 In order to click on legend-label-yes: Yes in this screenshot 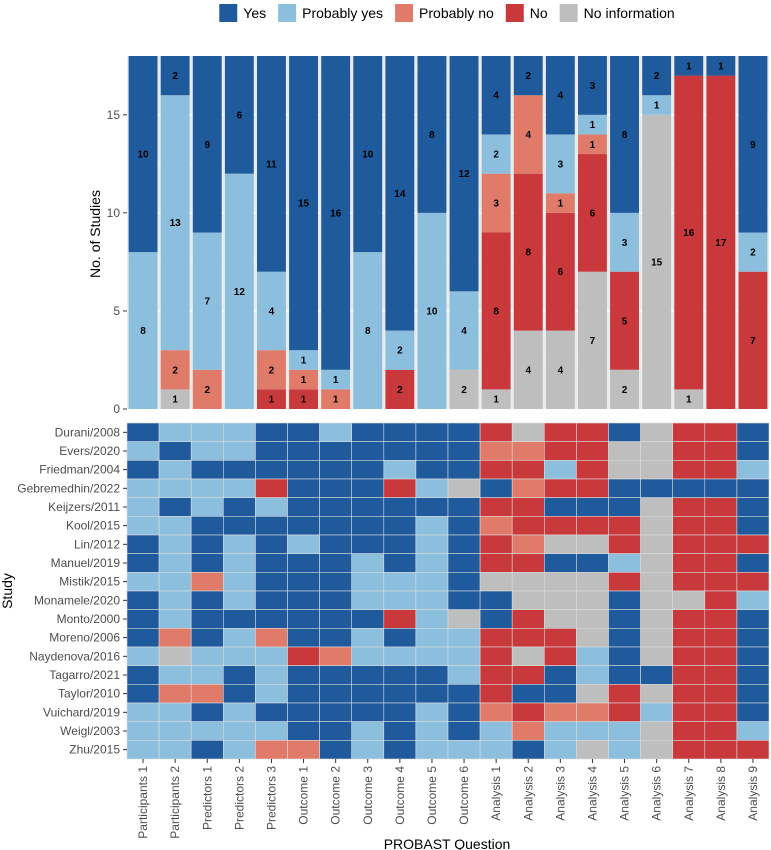, I will do `click(254, 13)`.